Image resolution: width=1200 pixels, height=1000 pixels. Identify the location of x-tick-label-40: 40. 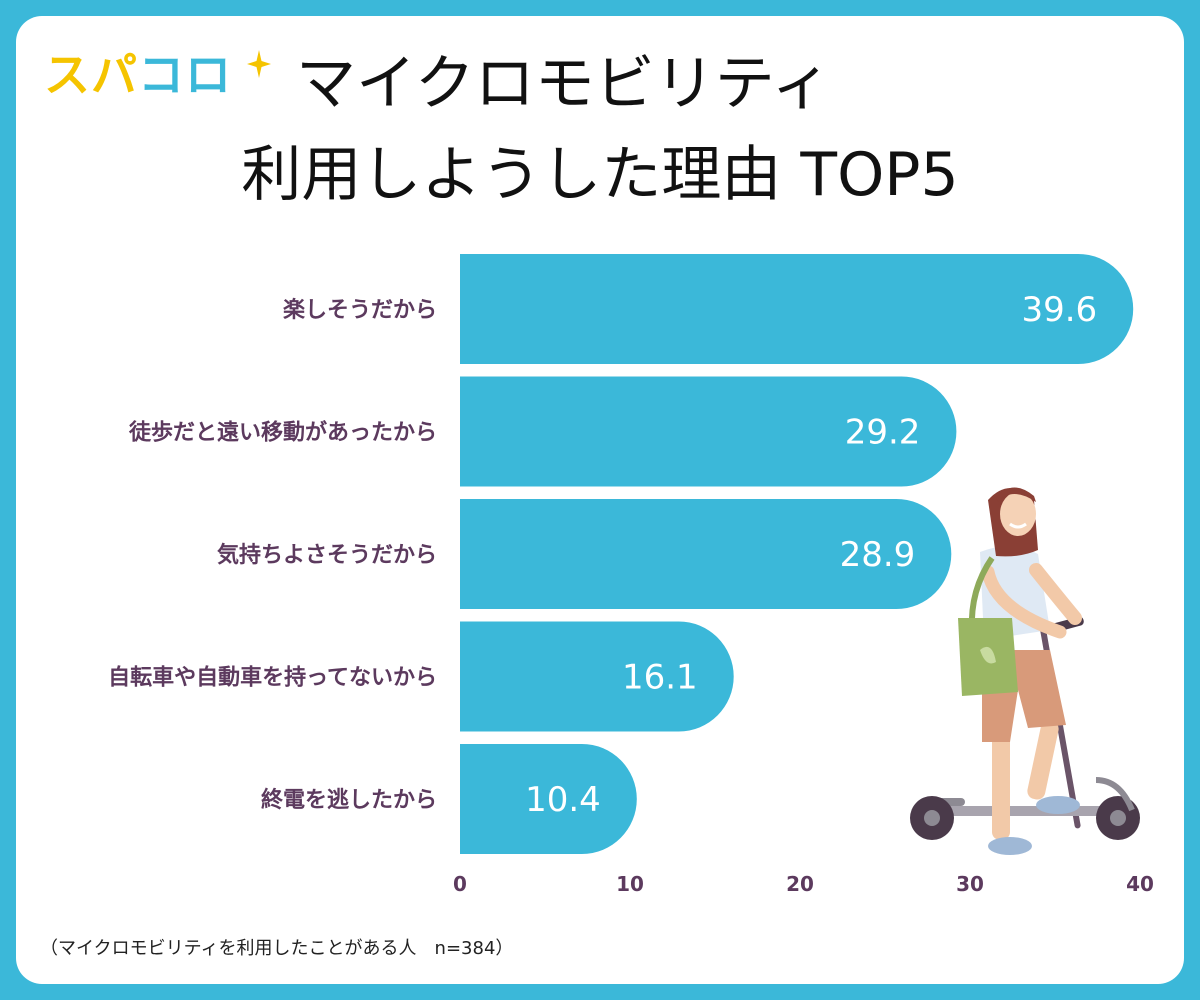
(1140, 884).